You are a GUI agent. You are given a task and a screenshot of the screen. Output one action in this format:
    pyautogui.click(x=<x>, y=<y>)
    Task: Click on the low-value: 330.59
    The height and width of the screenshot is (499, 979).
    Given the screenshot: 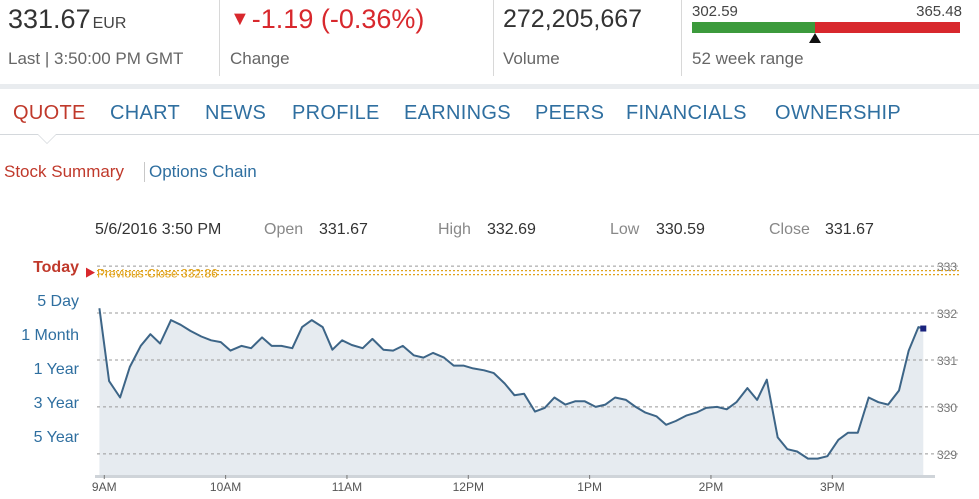 What is the action you would take?
    pyautogui.click(x=680, y=229)
    